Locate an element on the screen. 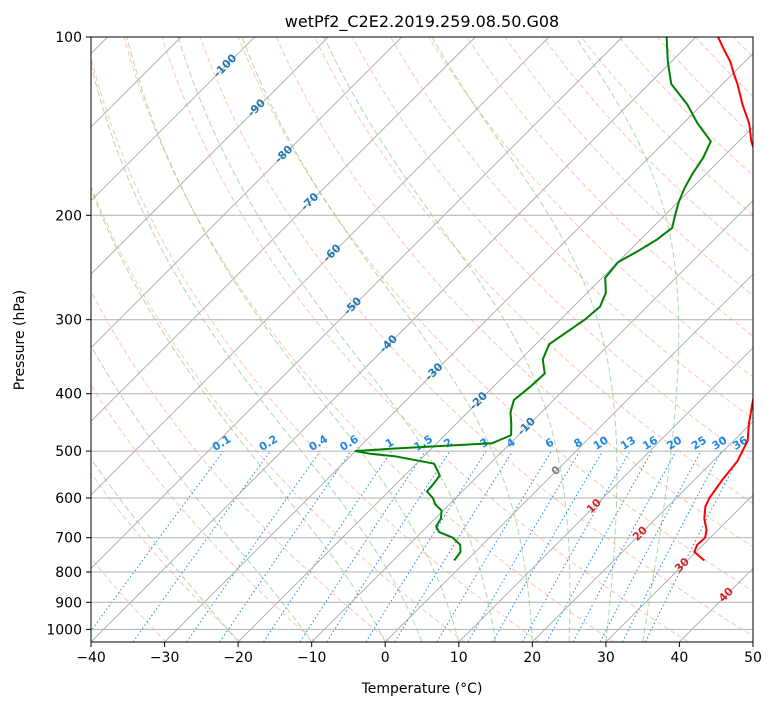 The height and width of the screenshot is (708, 775). temperature-profile is located at coordinates (723, 299).